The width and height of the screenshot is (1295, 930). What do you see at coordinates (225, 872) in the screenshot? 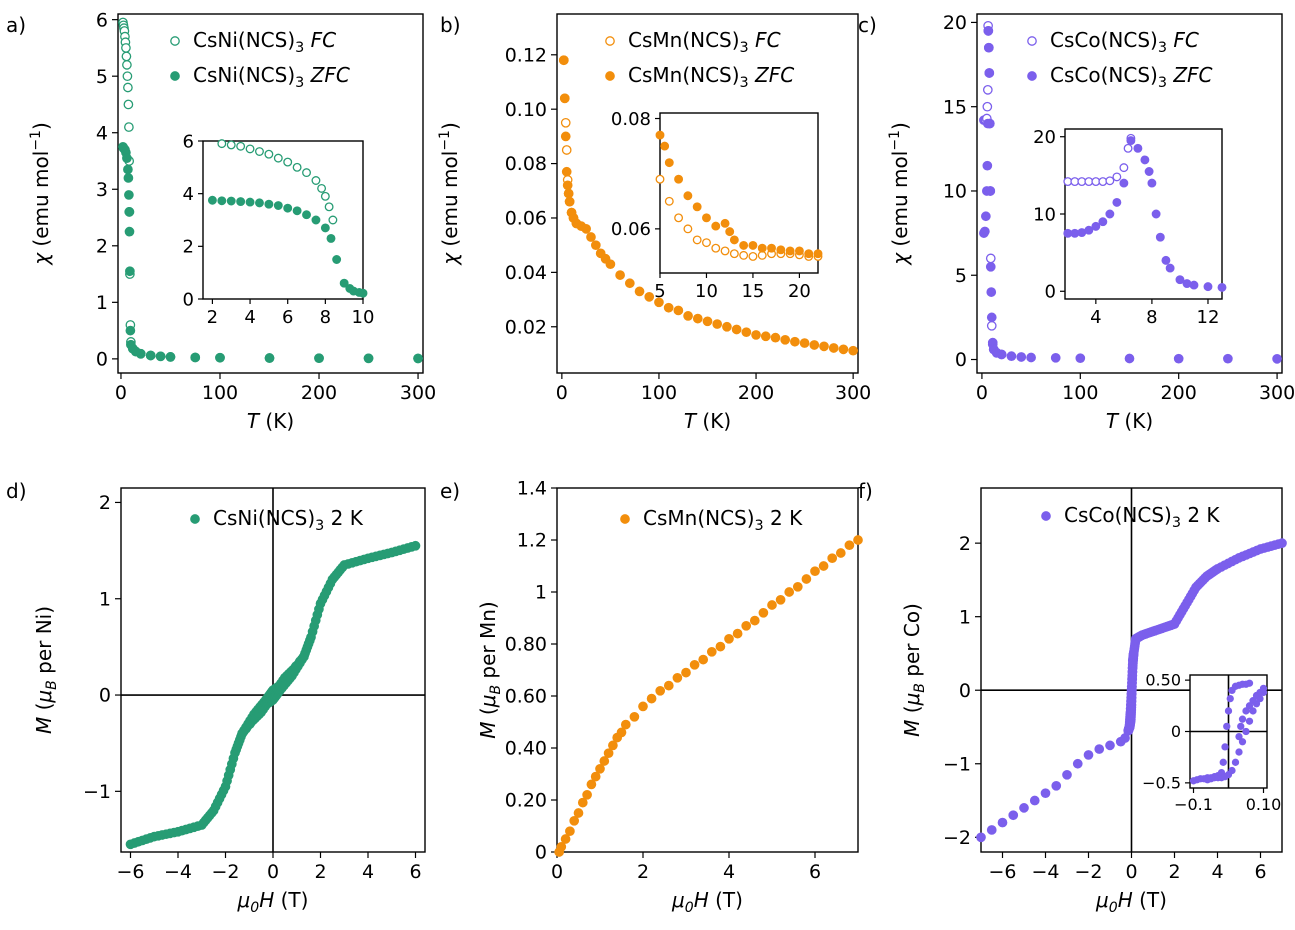
I see `x-tick-label: −2` at bounding box center [225, 872].